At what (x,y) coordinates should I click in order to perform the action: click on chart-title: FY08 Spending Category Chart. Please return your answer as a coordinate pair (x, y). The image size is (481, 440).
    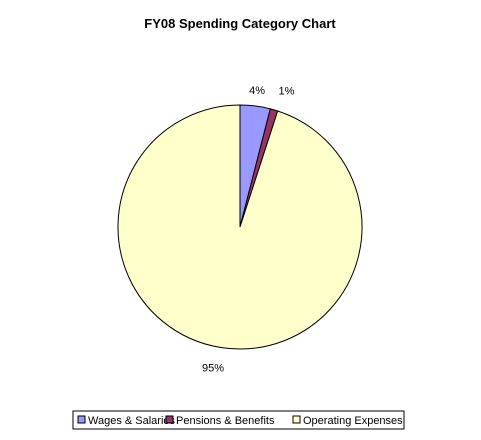
    Looking at the image, I should click on (240, 23).